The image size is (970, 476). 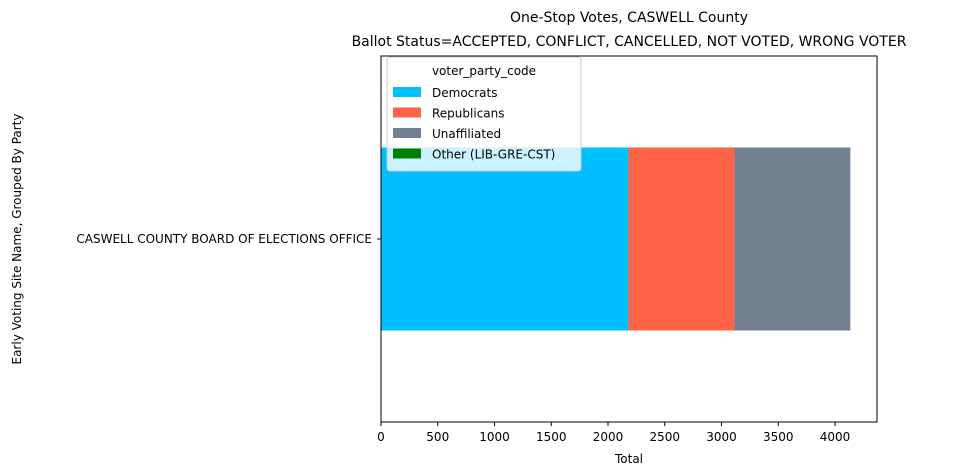 I want to click on x-tick-label: 1000, so click(x=494, y=437).